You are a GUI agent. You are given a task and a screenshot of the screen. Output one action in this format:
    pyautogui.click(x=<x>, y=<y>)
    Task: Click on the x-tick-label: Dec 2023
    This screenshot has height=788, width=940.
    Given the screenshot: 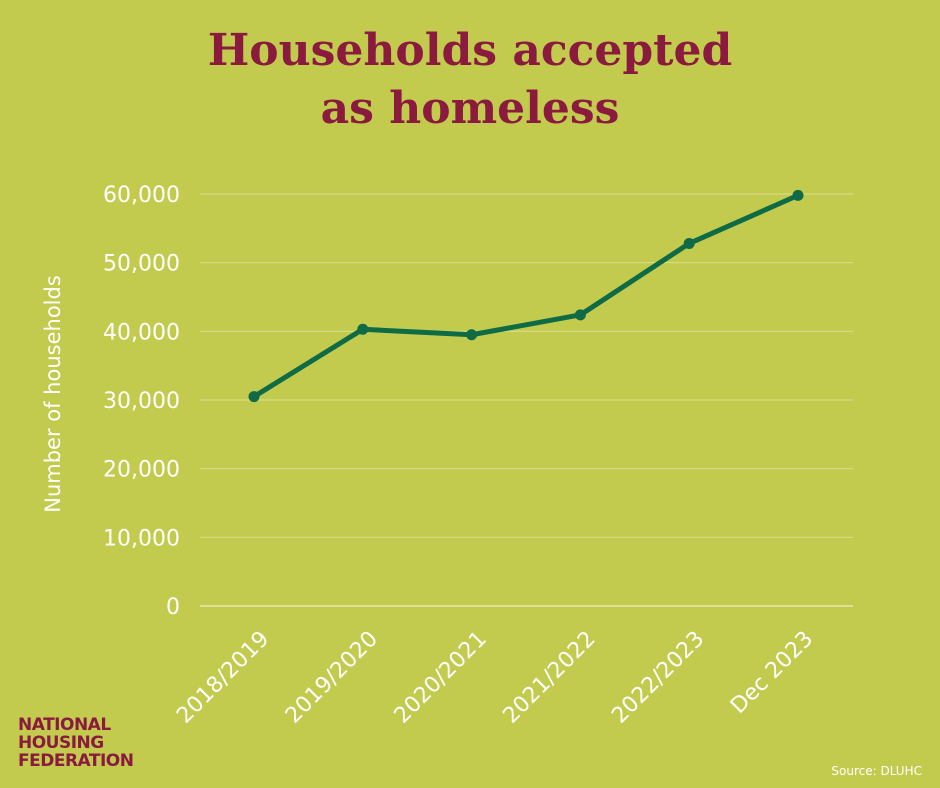 What is the action you would take?
    pyautogui.click(x=772, y=673)
    